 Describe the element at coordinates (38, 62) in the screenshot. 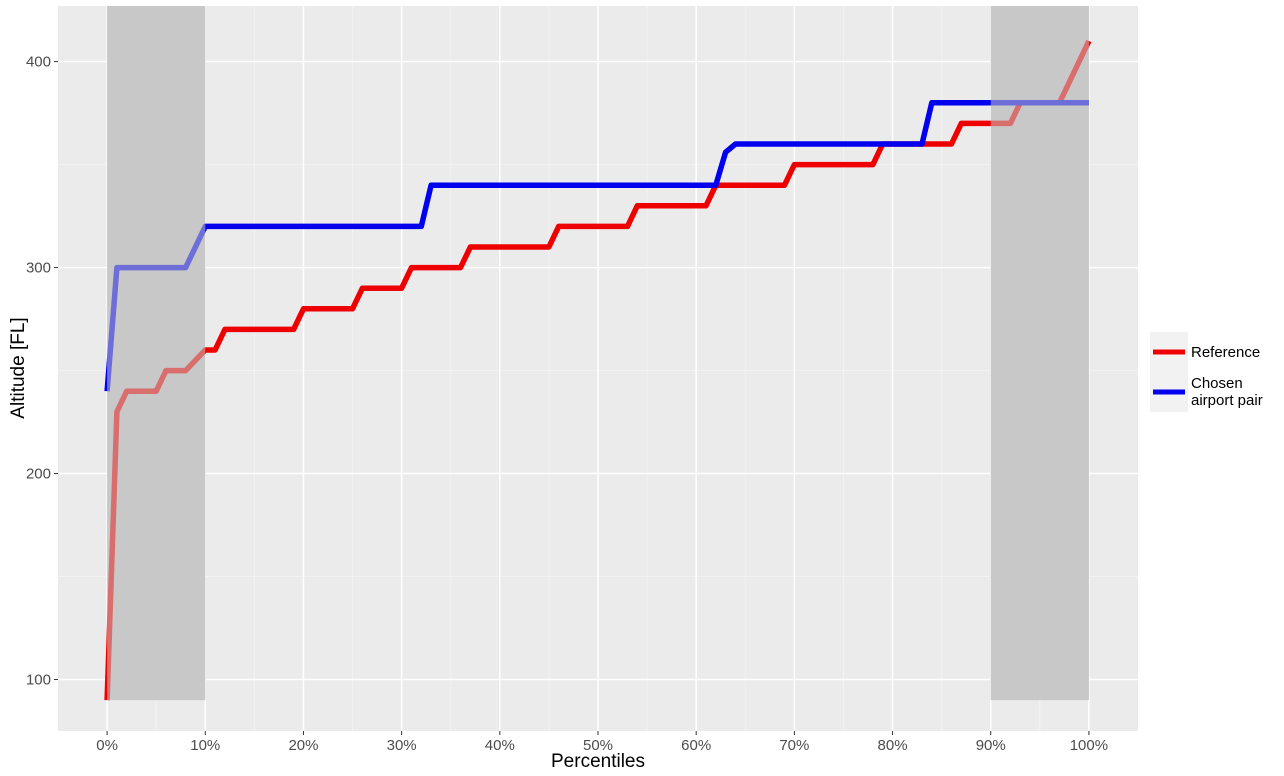

I see `y-tick-label: 400` at that location.